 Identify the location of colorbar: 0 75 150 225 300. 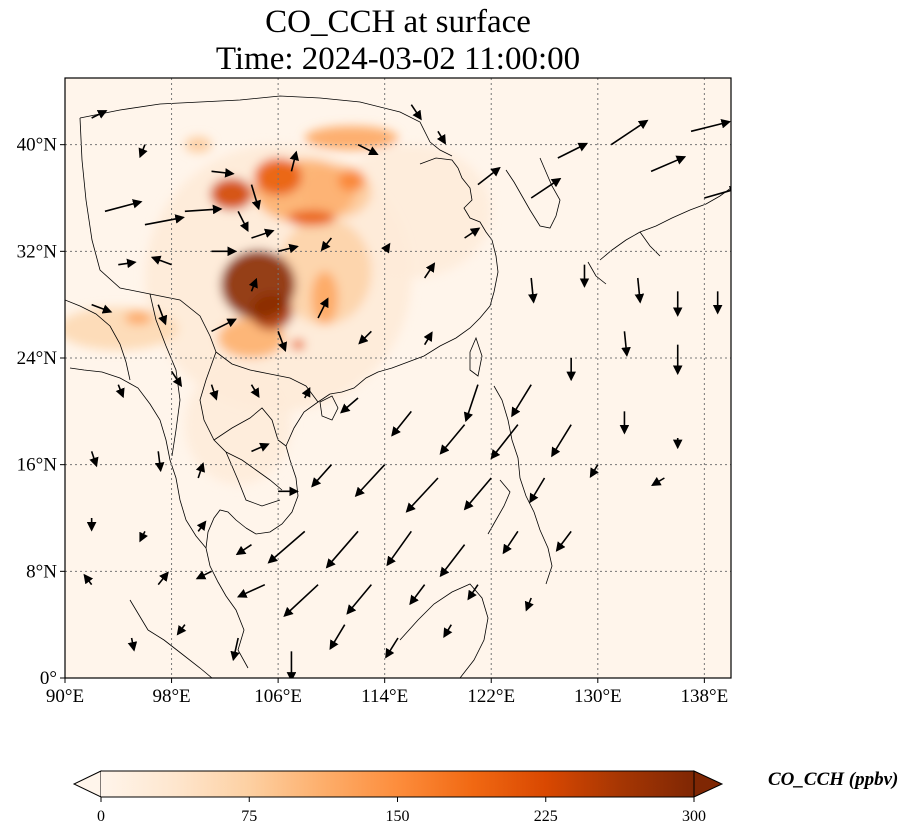
(398, 797).